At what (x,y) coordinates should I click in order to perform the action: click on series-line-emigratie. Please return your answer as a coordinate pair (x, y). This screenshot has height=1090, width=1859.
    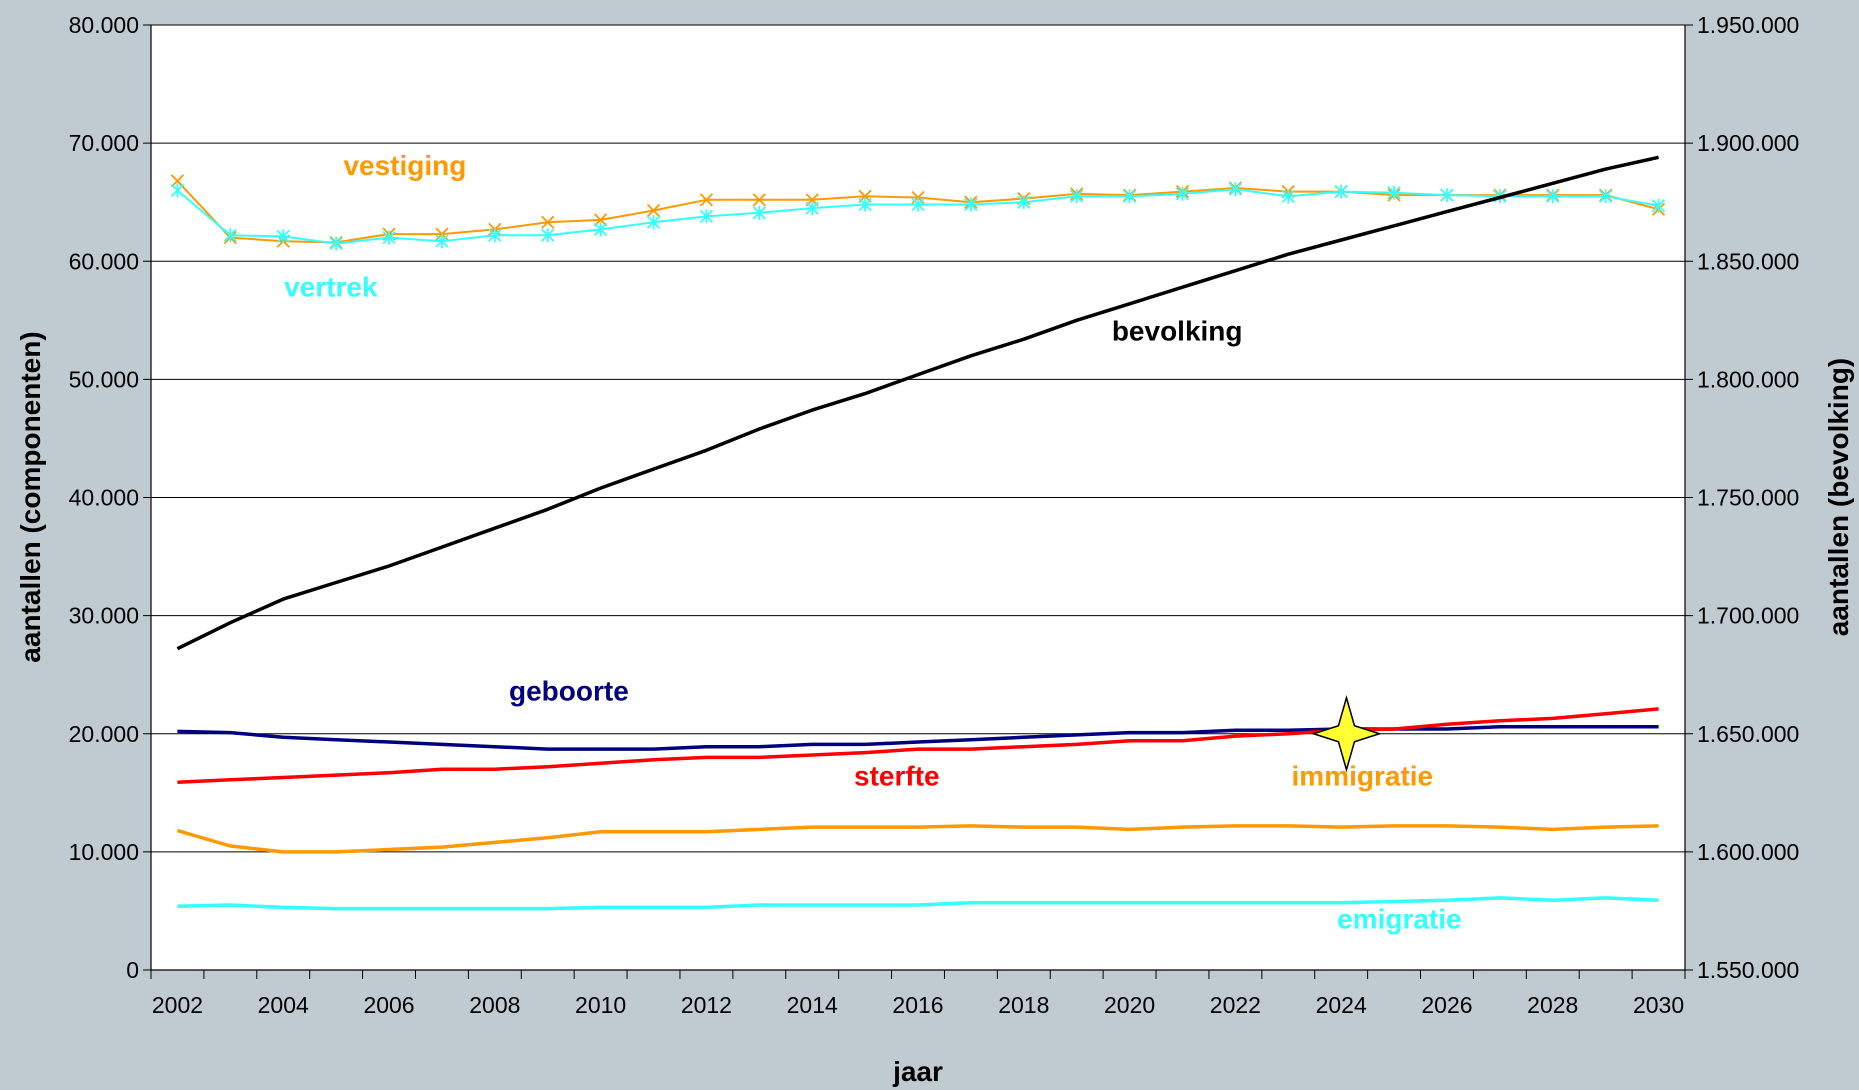
    Looking at the image, I should click on (918, 903).